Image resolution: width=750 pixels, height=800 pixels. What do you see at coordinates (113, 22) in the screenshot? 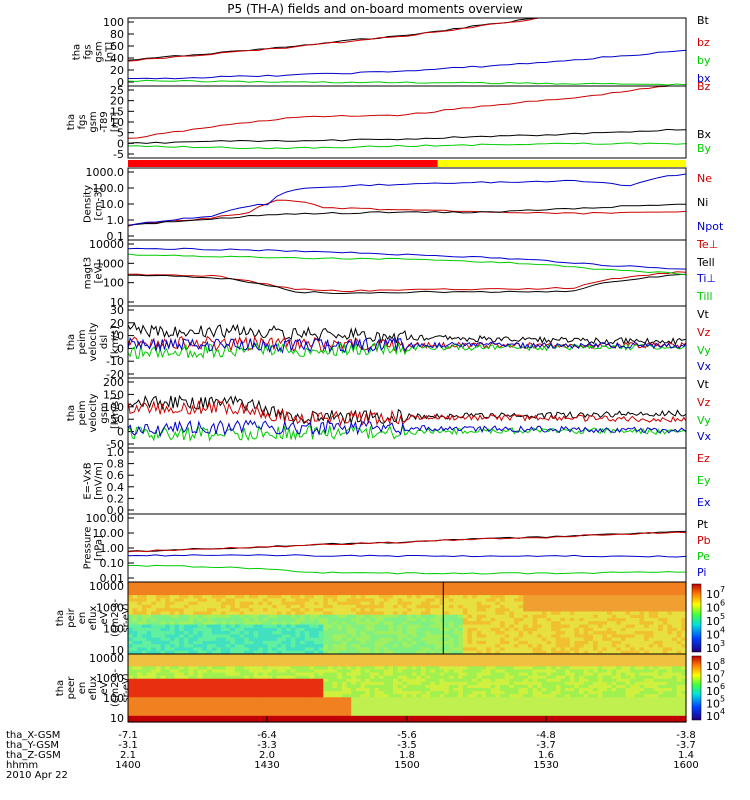
I see `panel-0-ytick-label: 100` at bounding box center [113, 22].